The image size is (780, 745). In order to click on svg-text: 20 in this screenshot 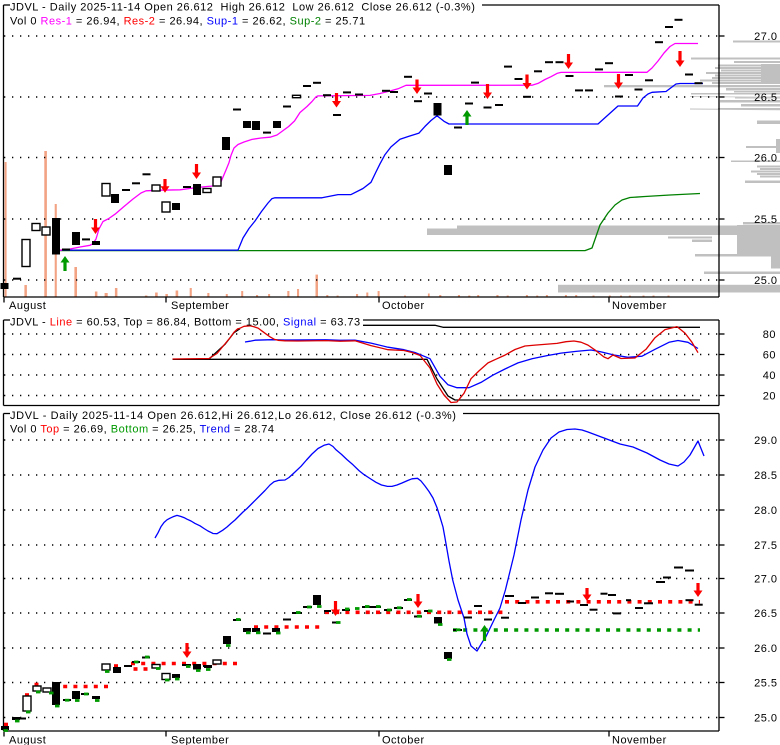, I will do `click(769, 397)`.